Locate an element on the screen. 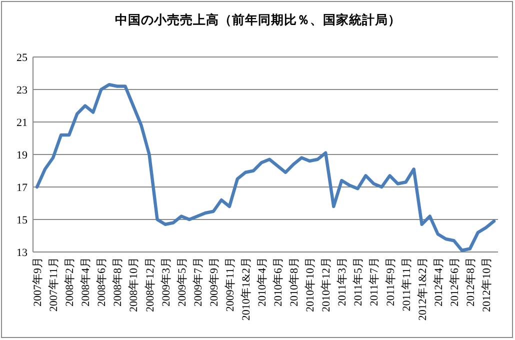 This screenshot has height=340, width=515. x-tick-label: 2012年6月 is located at coordinates (454, 281).